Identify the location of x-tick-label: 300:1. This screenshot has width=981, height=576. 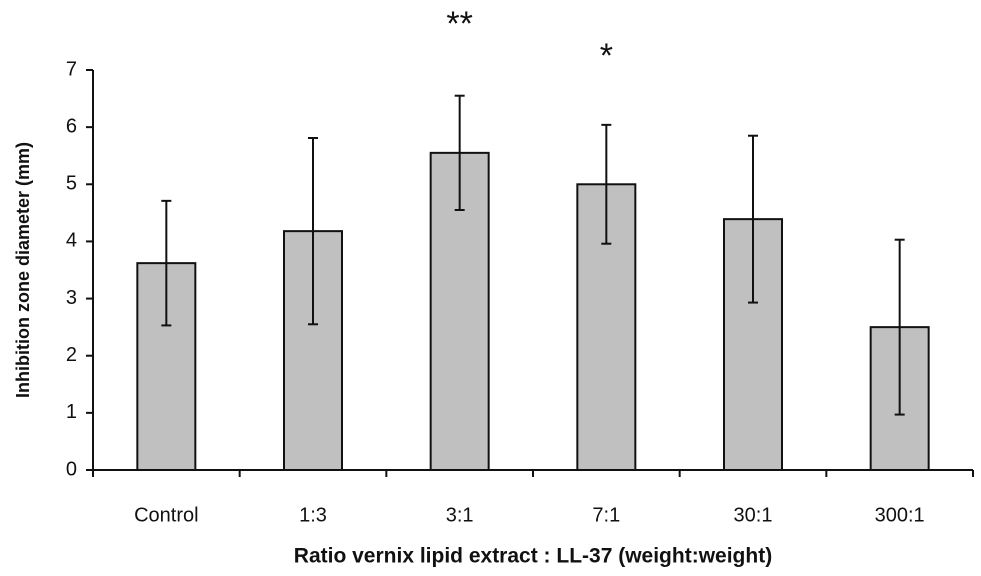
(900, 515).